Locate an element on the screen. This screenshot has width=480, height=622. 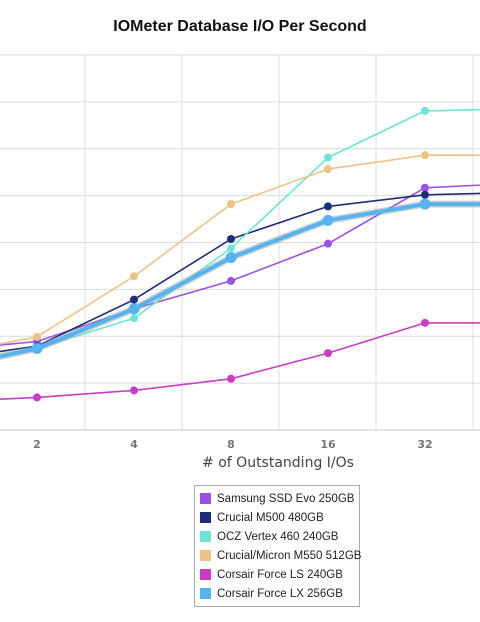
x-axis-label: # of Outstanding I/Os is located at coordinates (278, 463).